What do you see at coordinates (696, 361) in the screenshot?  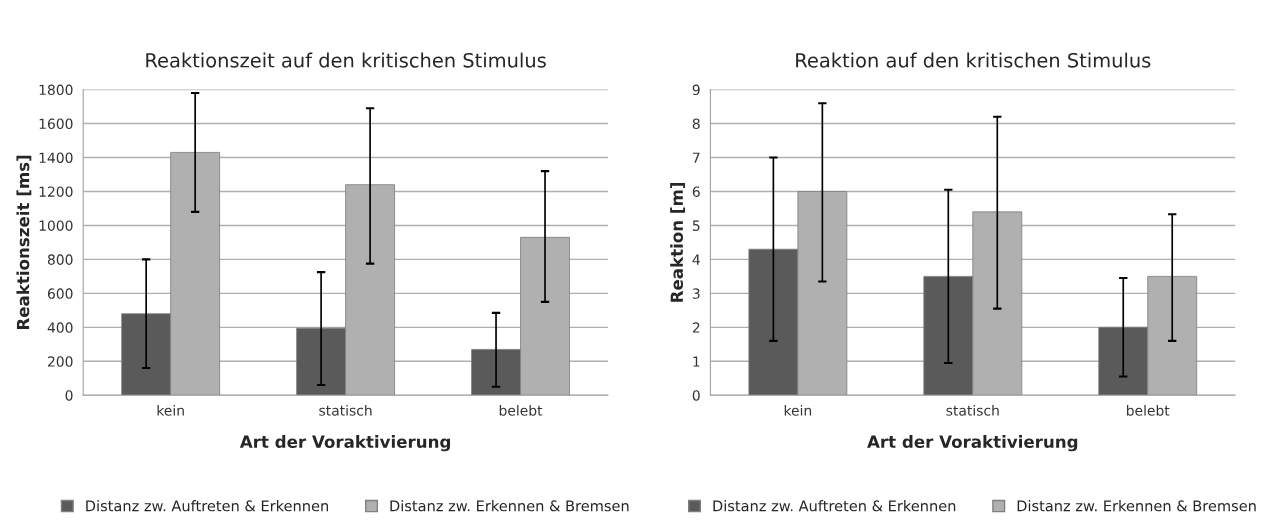 I see `y-tick-label: 1` at bounding box center [696, 361].